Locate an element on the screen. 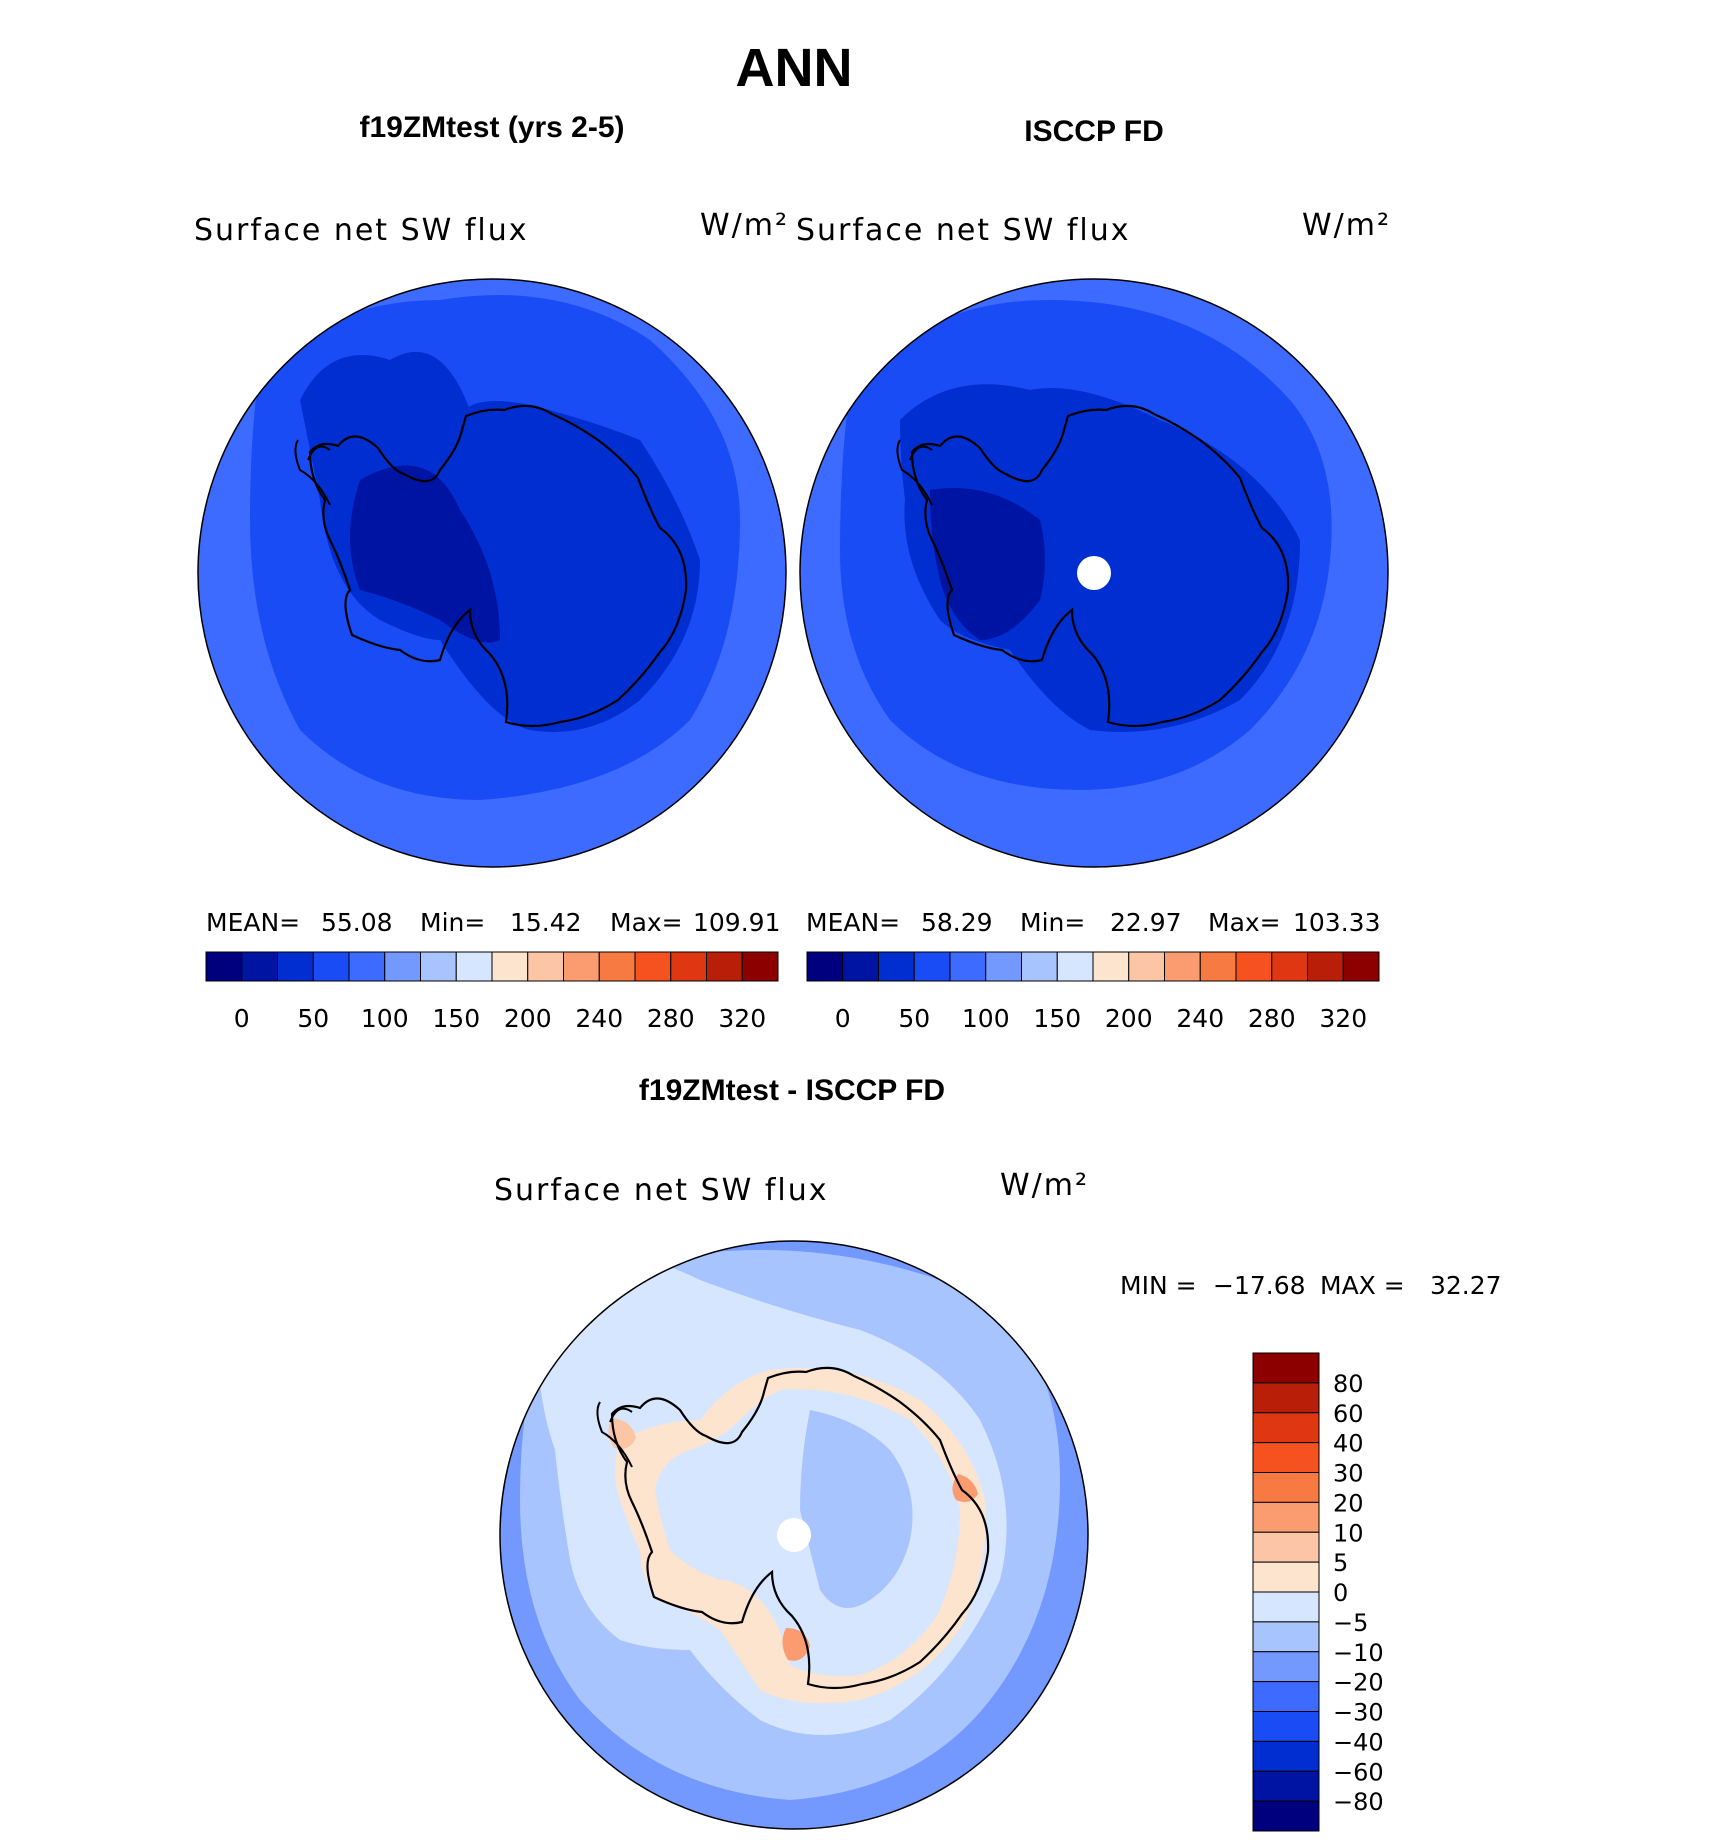 The width and height of the screenshot is (1710, 1840). panel-diff-min-label: MIN = is located at coordinates (1158, 1285).